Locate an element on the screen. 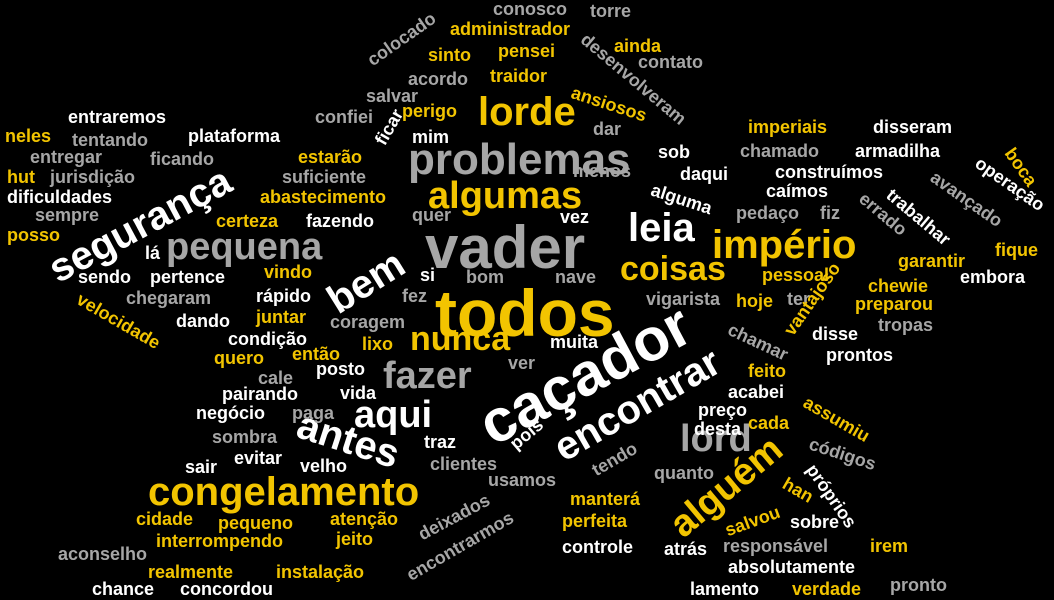 Image resolution: width=1054 pixels, height=600 pixels. word-entao: então is located at coordinates (316, 354).